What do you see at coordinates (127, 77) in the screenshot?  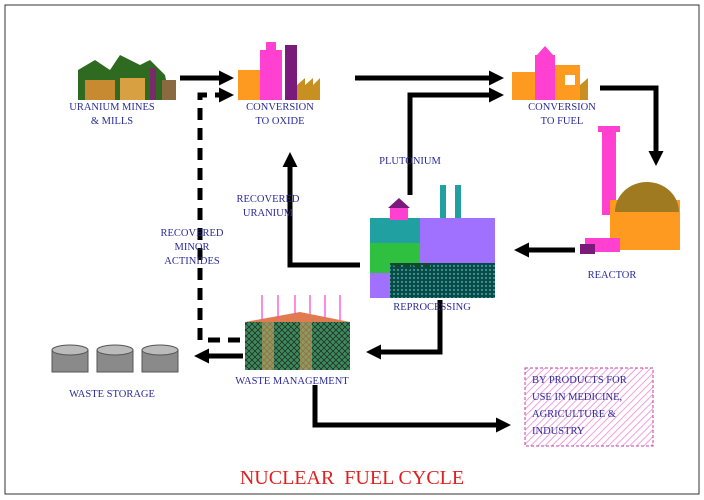 I see `mines-icon` at bounding box center [127, 77].